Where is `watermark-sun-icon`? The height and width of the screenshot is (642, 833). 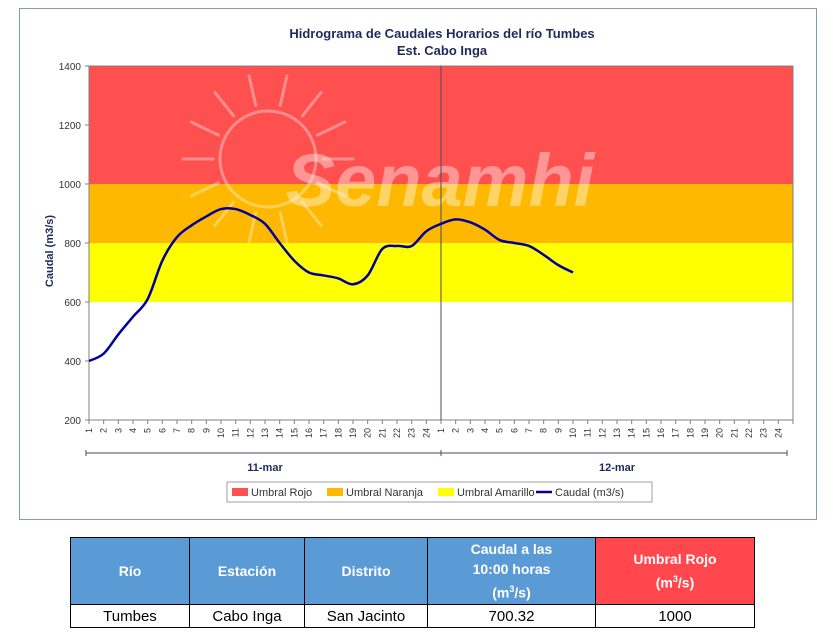
watermark-sun-icon is located at coordinates (268, 159).